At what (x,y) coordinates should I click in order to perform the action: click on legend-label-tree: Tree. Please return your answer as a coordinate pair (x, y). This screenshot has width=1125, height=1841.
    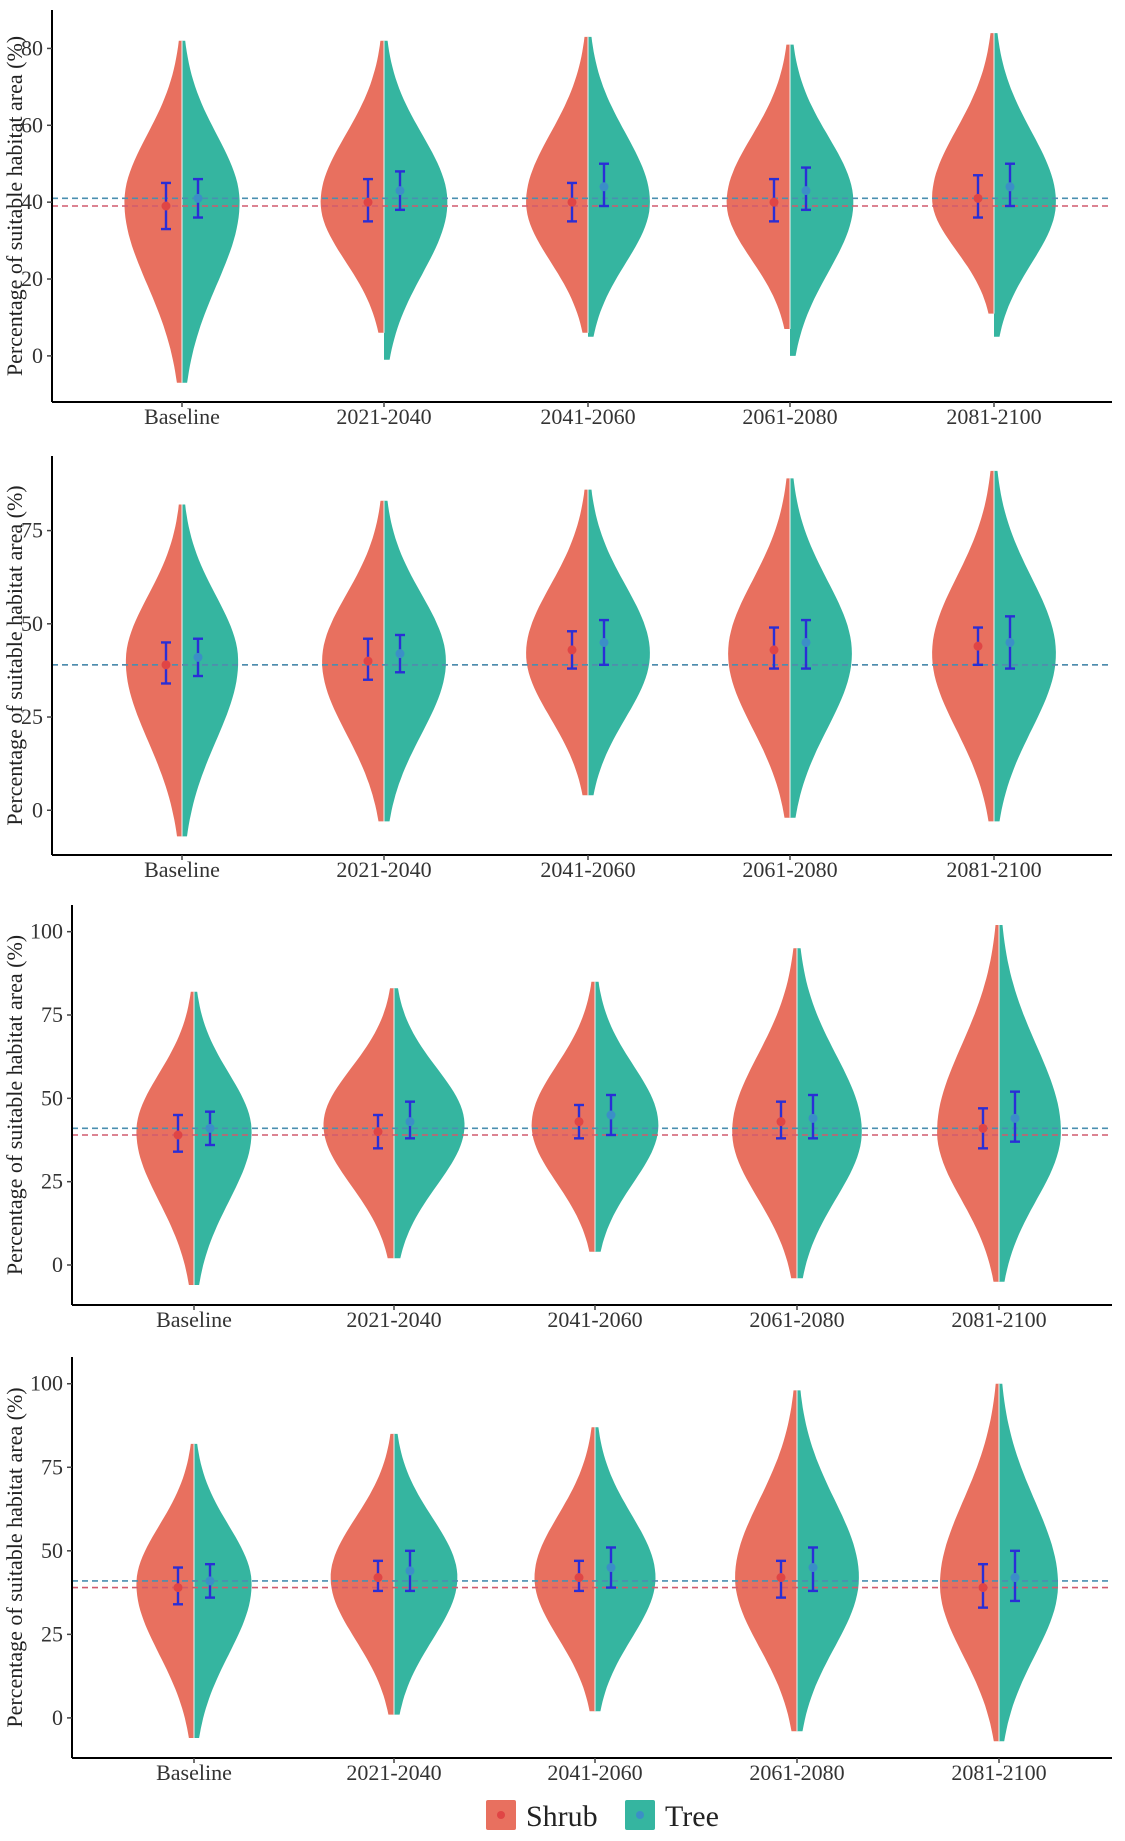
    Looking at the image, I should click on (692, 1816).